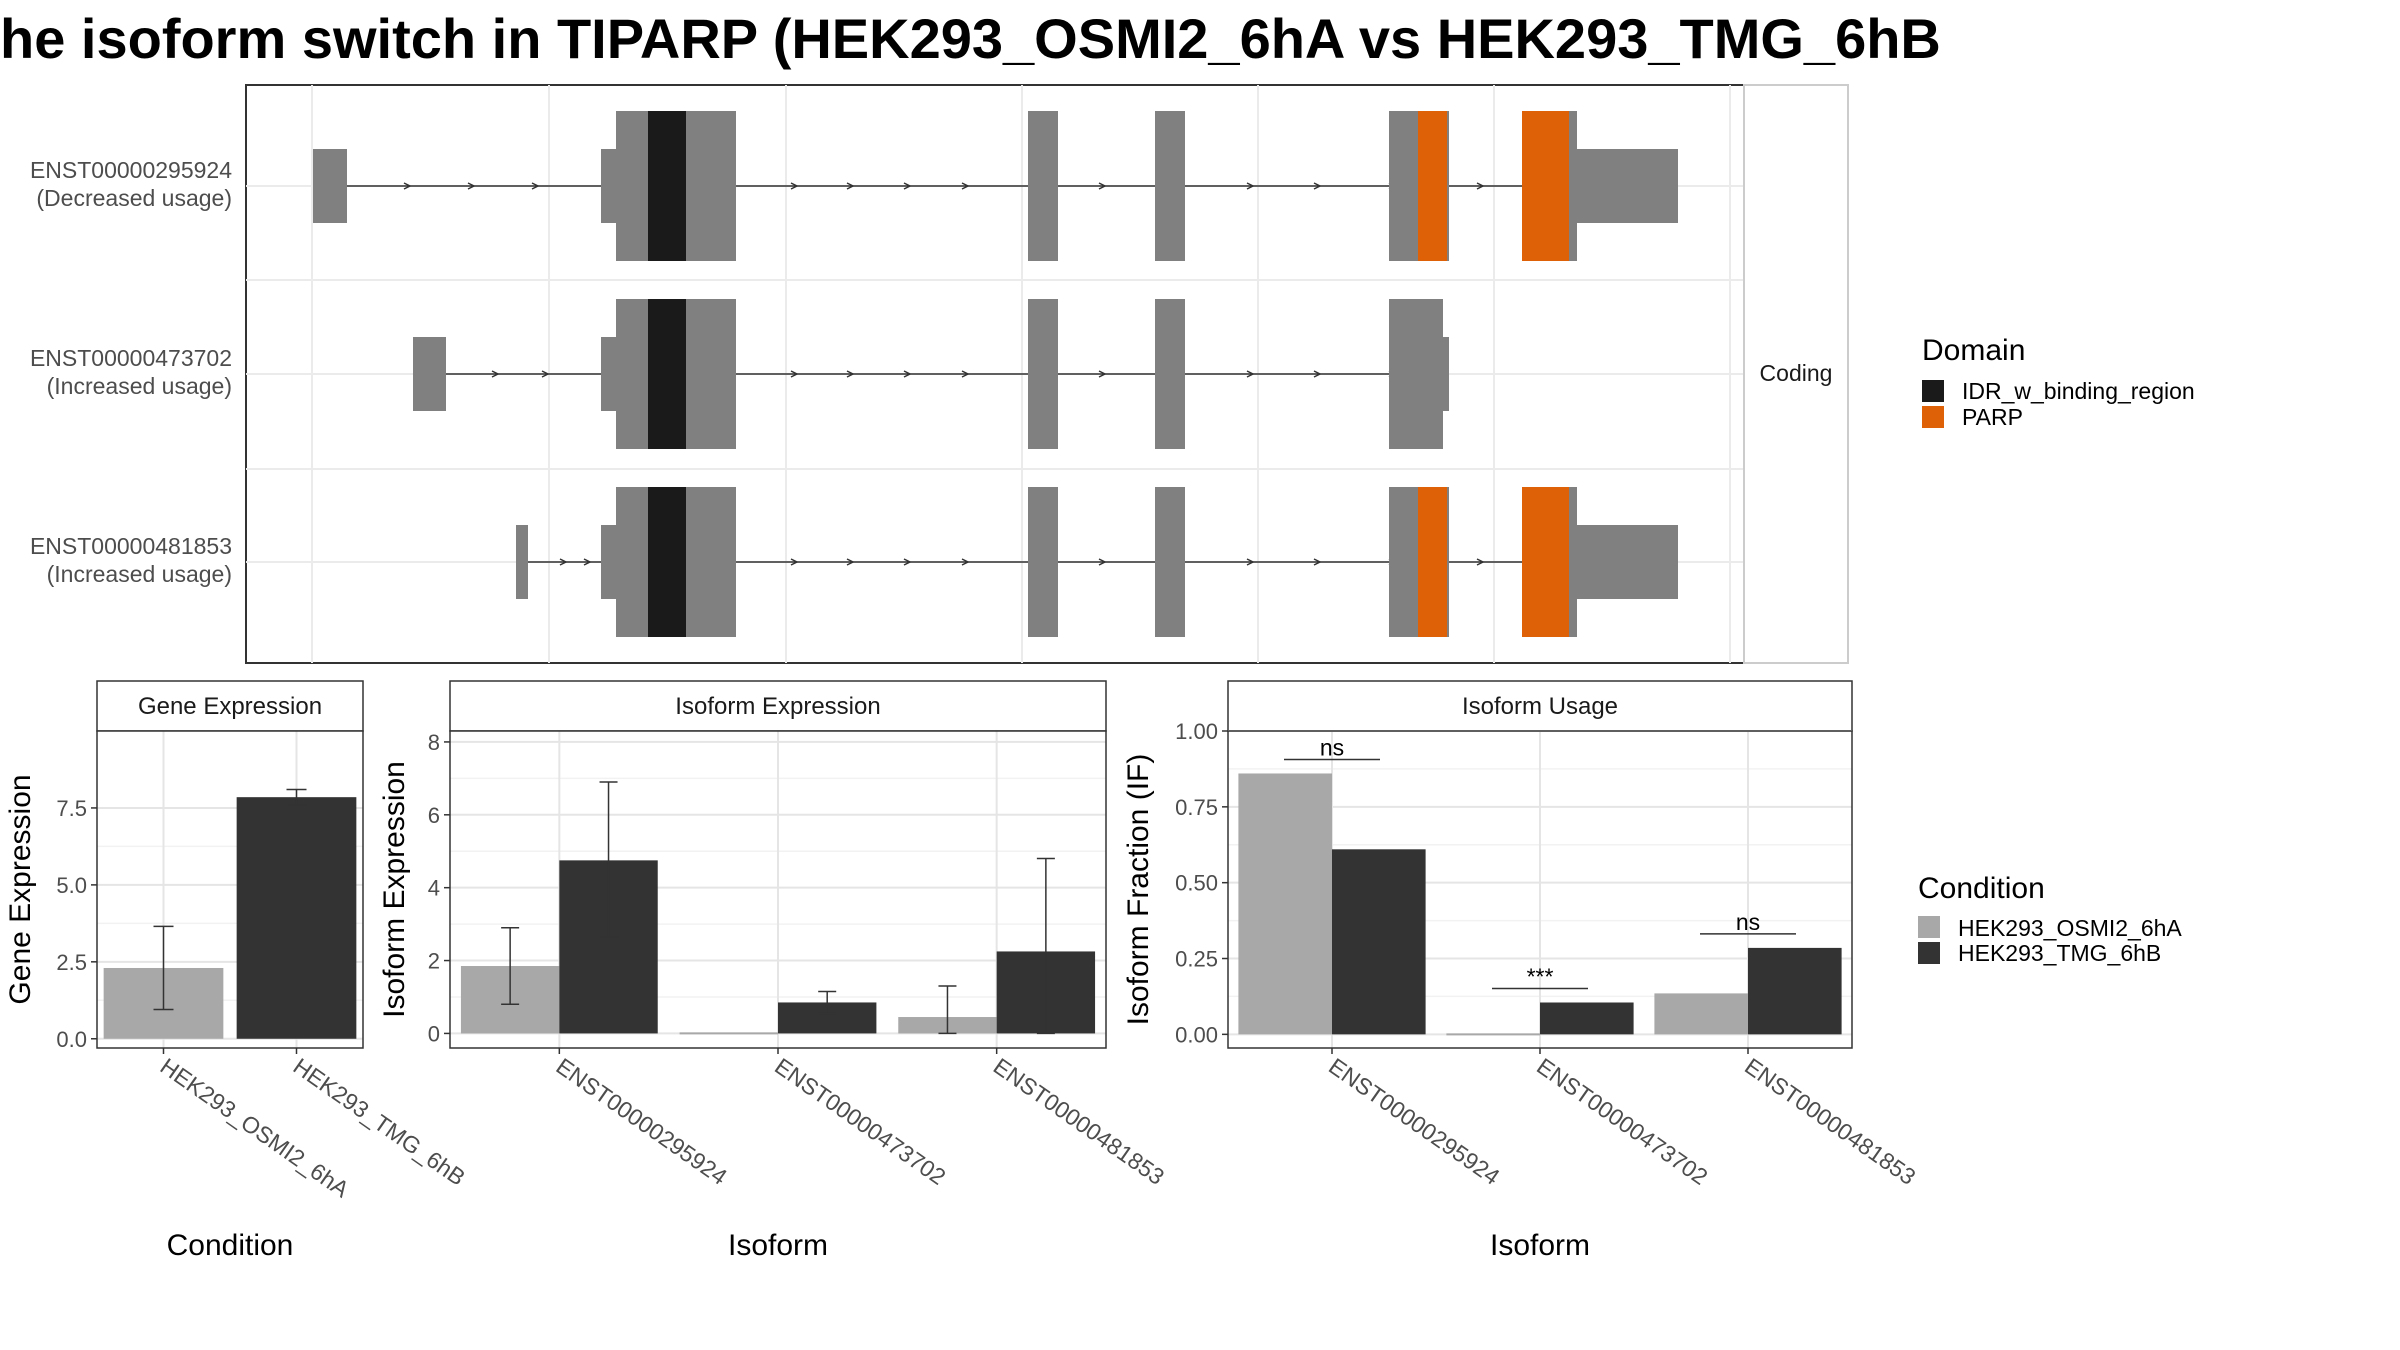 The height and width of the screenshot is (1350, 2400). Describe the element at coordinates (434, 888) in the screenshot. I see `y-tick-label: 4` at that location.